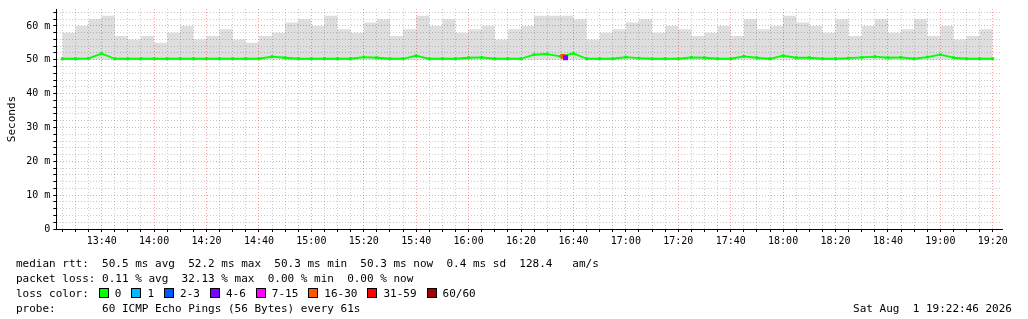 Image resolution: width=1028 pixels, height=319 pixels. What do you see at coordinates (307, 263) in the screenshot?
I see `text: median rtt: 50.5 ms avg 52.2 ms max 50.3 ms min 50.3 ms now 0.4 ms sd 128.4 am/s` at bounding box center [307, 263].